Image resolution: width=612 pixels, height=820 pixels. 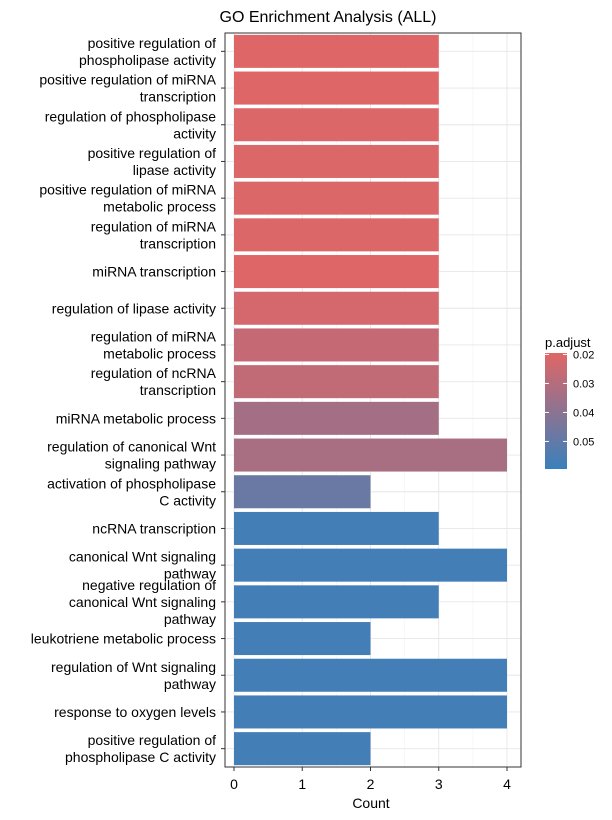 I want to click on x-axis: 0 1 2 3 4, so click(x=370, y=779).